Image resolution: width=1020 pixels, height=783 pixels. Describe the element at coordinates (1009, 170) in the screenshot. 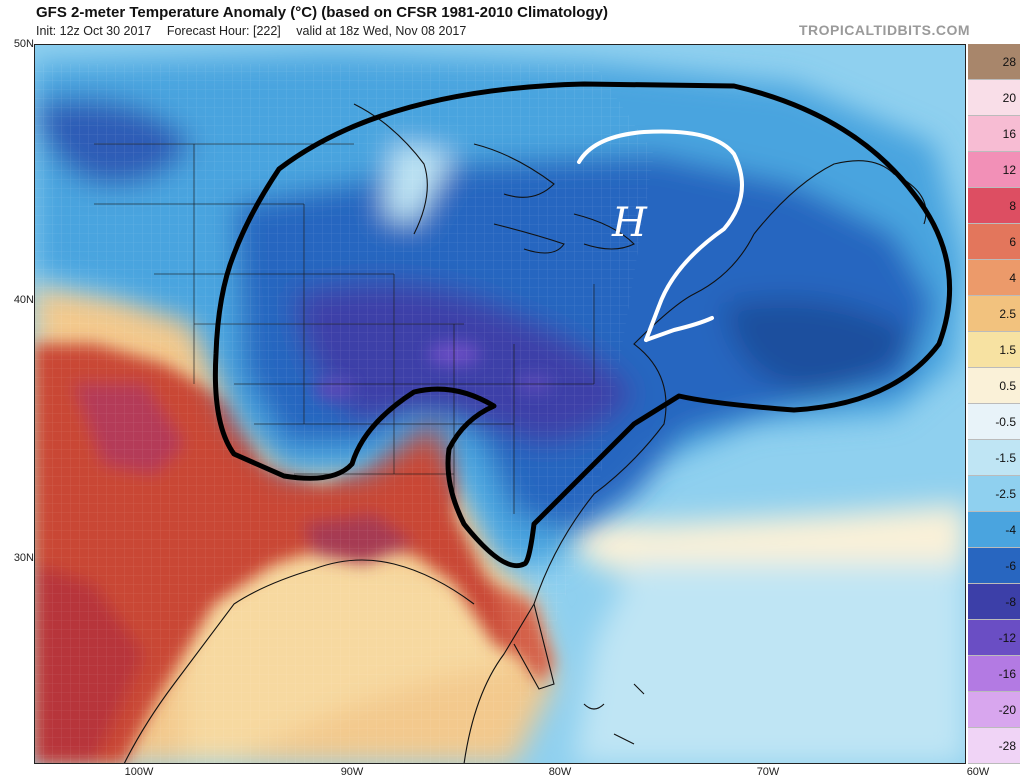

I see `colorbar-label: 12` at that location.